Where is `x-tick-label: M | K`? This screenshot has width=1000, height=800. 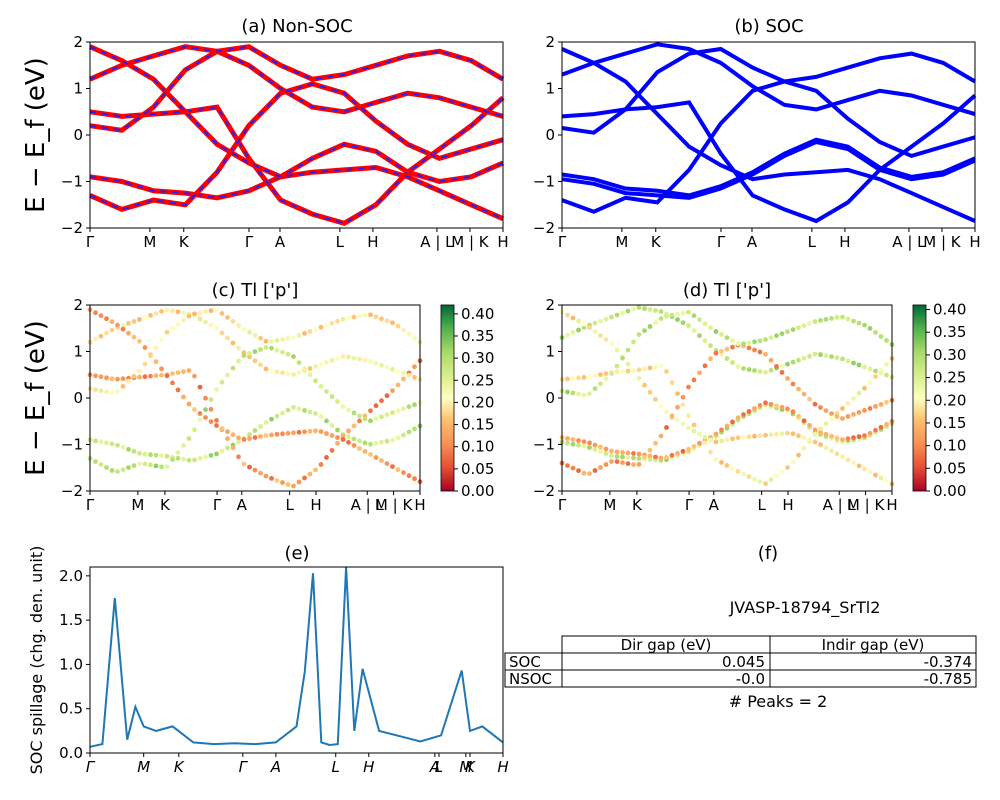
x-tick-label: M | K is located at coordinates (866, 505).